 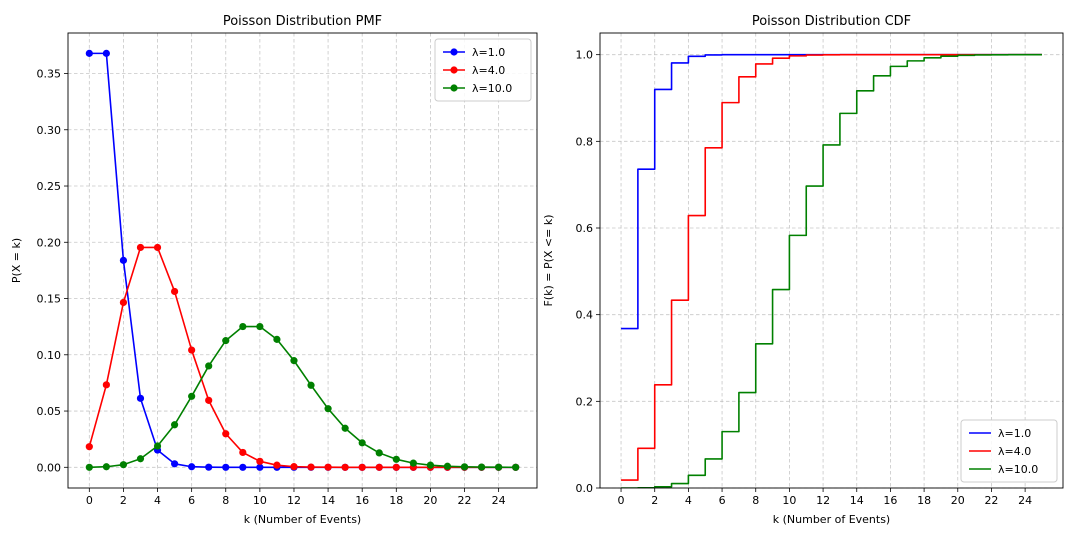 I want to click on pmf-y-tick-label: 0.05, so click(x=49, y=411).